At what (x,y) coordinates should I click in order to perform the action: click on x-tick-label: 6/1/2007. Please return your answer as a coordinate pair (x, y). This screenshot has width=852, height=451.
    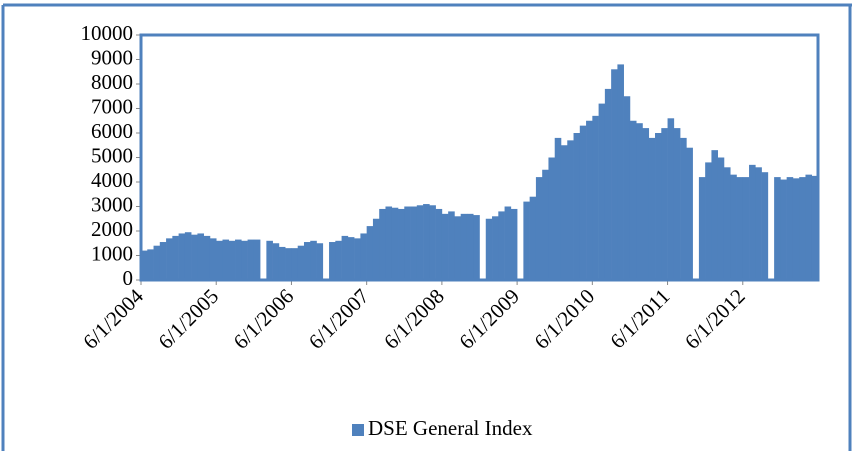
    Looking at the image, I should click on (339, 319).